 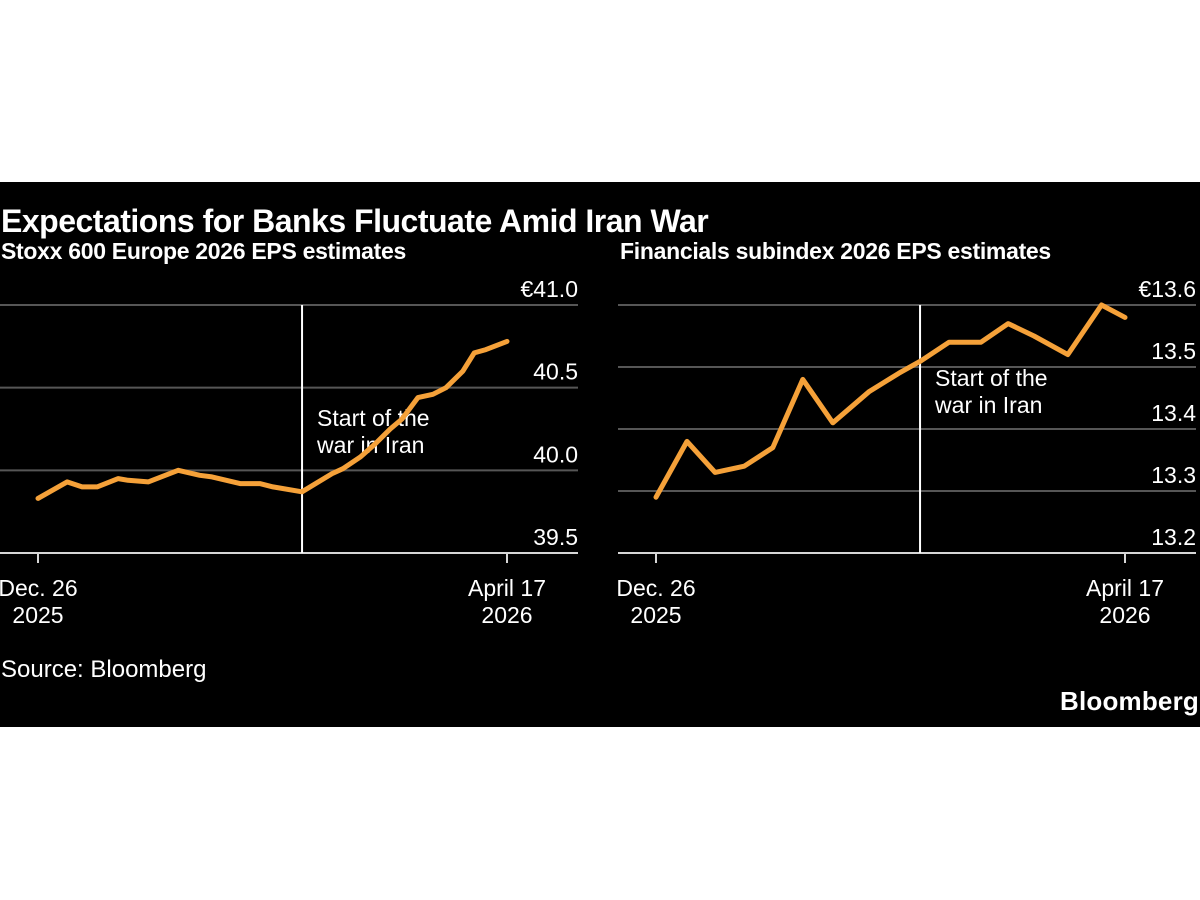 I want to click on right-chart-subtitle: Financials subindex 2026 EPS estimates, so click(x=835, y=251).